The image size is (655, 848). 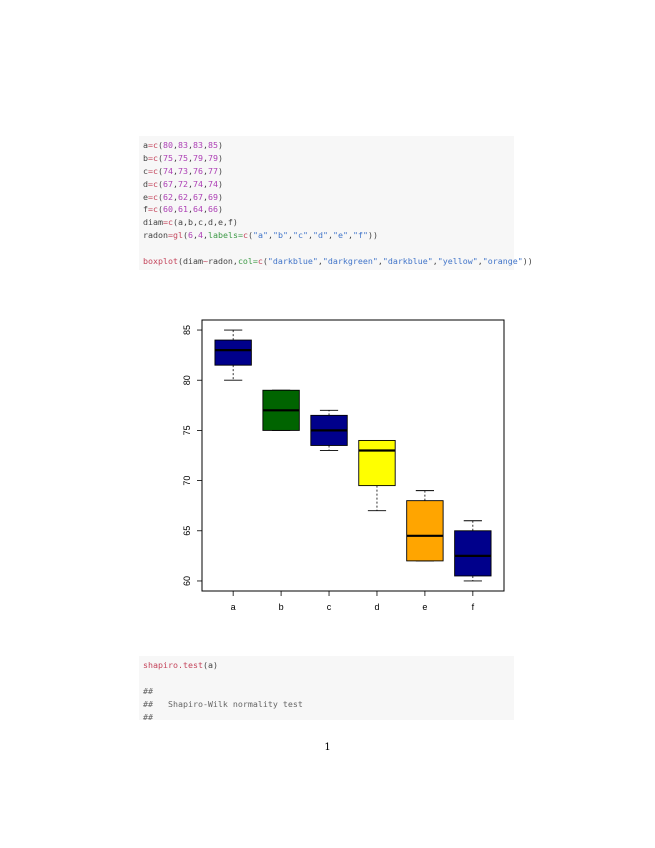 What do you see at coordinates (328, 197) in the screenshot?
I see `code-line: e=c(62,62,67,69)` at bounding box center [328, 197].